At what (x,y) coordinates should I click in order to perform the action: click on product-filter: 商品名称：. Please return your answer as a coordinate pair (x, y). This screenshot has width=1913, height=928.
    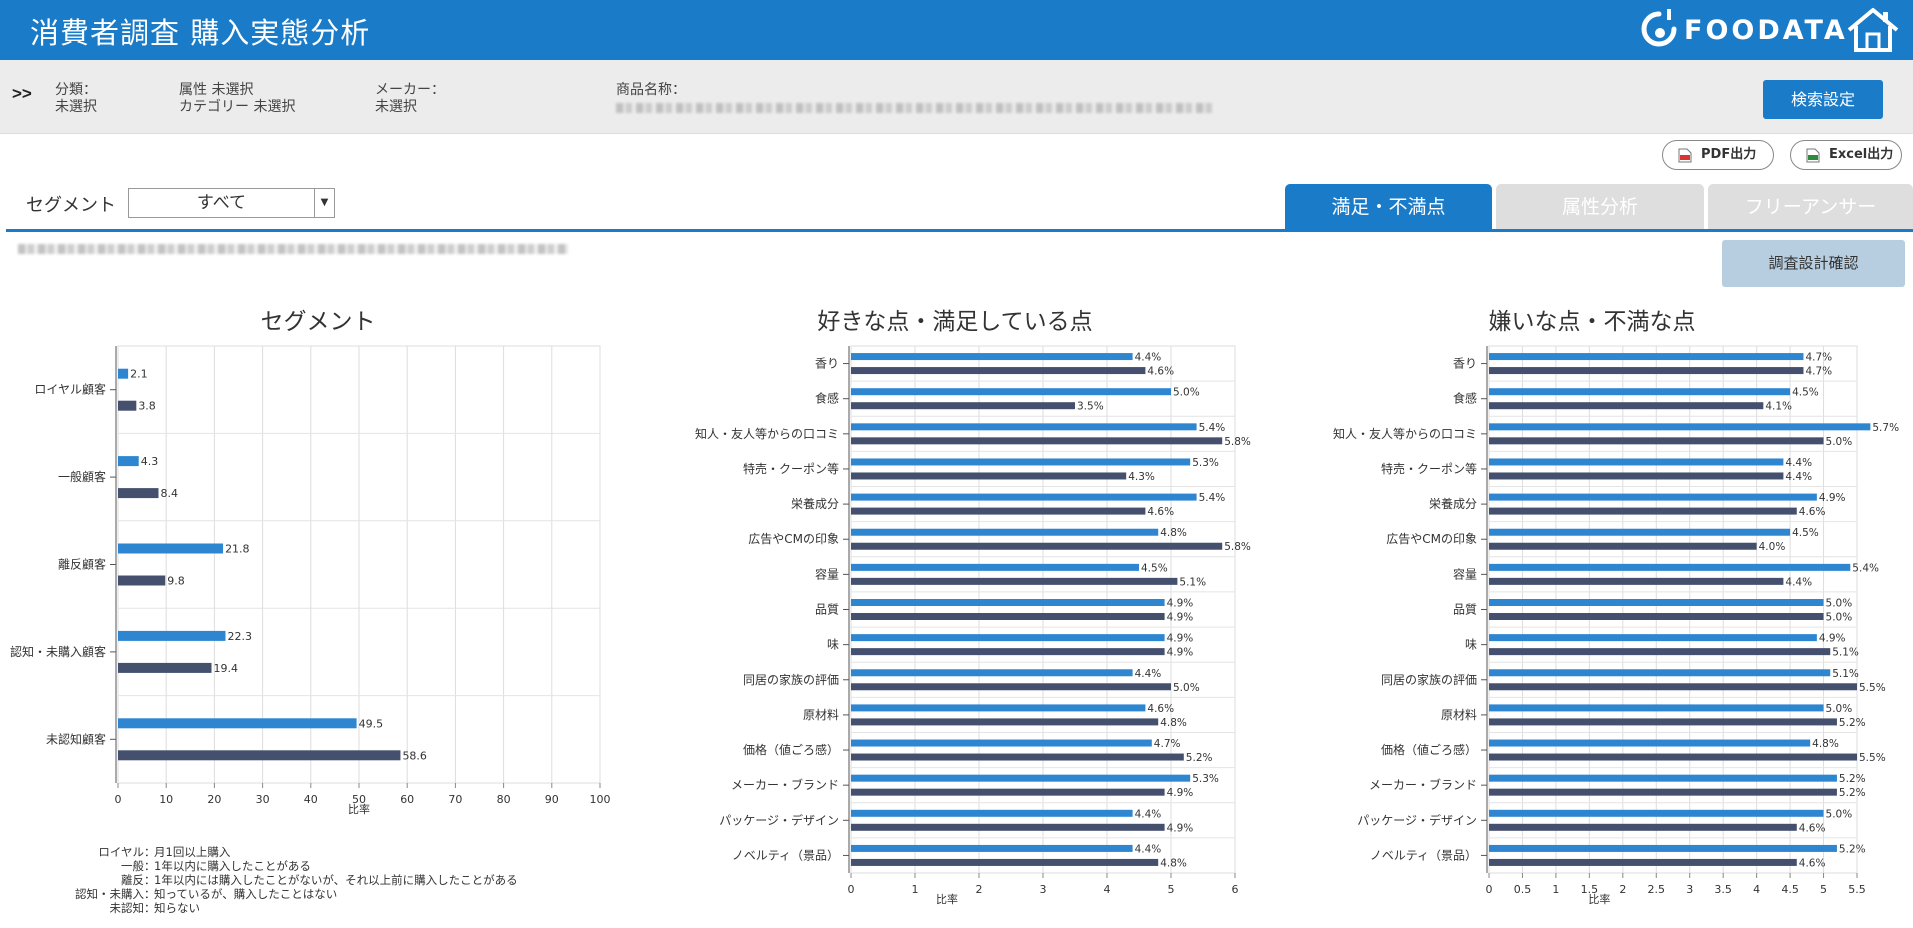
    Looking at the image, I should click on (651, 90).